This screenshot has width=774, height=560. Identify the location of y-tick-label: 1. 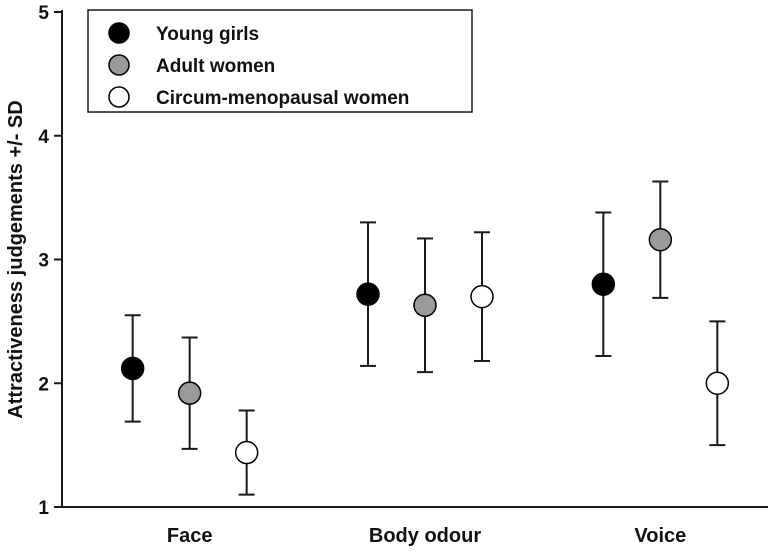
(43, 508).